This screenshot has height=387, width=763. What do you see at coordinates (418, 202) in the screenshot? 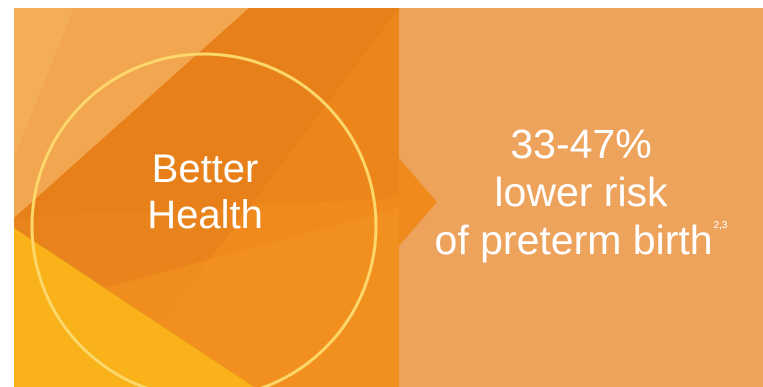
I see `arrow-pointer-icon` at bounding box center [418, 202].